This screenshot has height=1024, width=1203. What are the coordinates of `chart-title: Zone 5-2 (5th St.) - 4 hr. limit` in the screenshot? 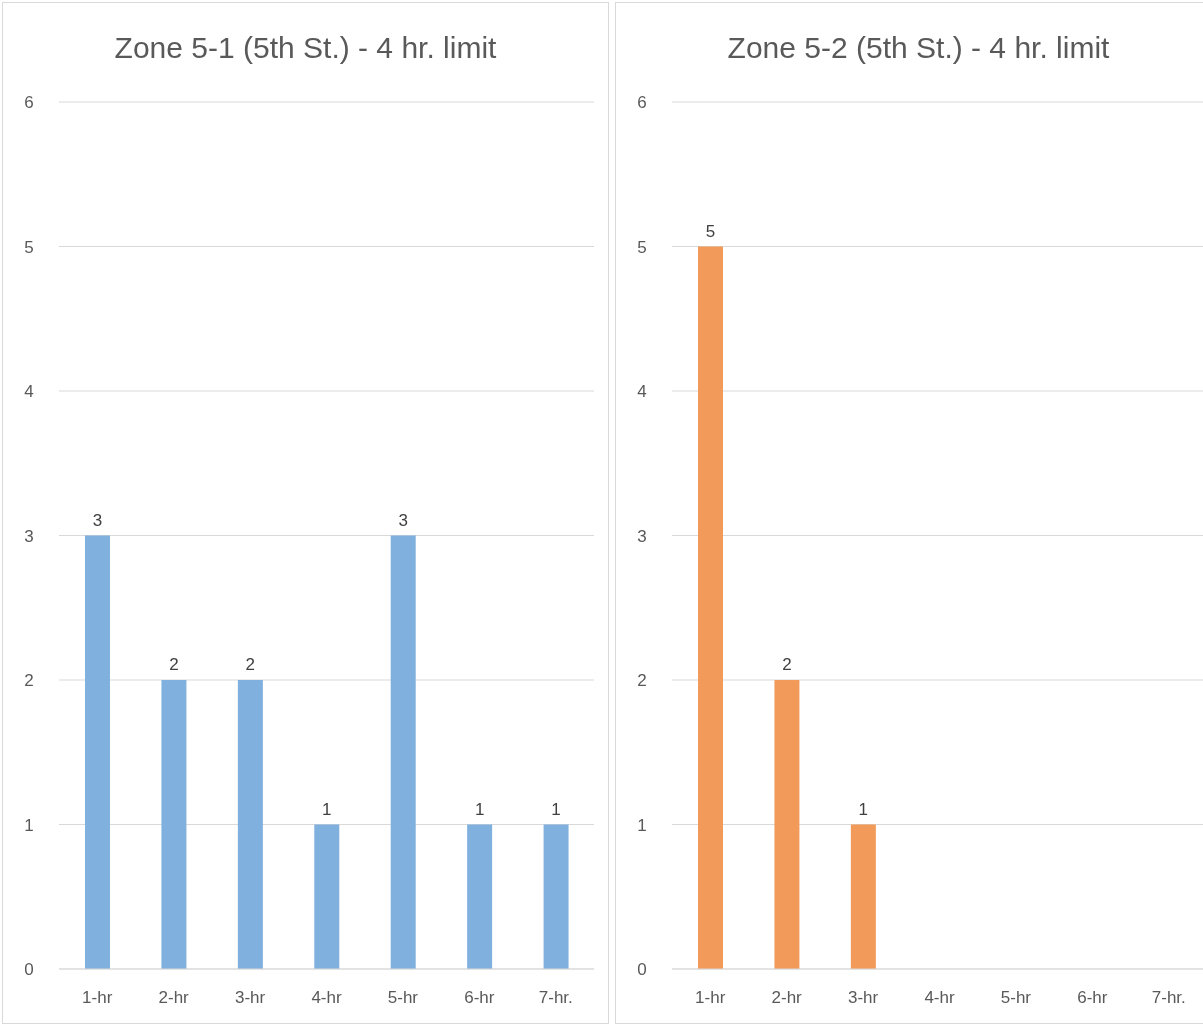 It's located at (918, 48).